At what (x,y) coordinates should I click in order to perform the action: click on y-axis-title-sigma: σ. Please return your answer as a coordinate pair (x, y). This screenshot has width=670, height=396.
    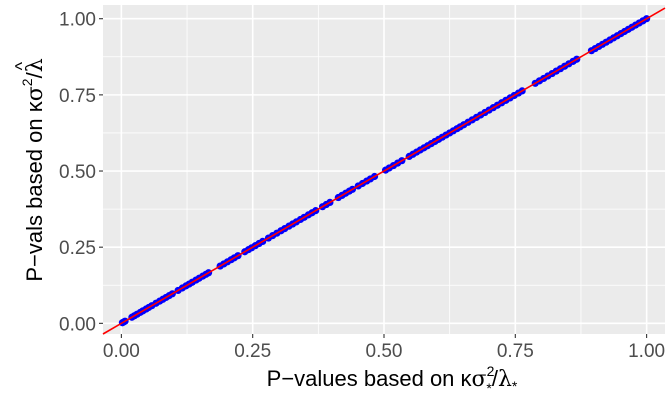
    Looking at the image, I should click on (35, 93).